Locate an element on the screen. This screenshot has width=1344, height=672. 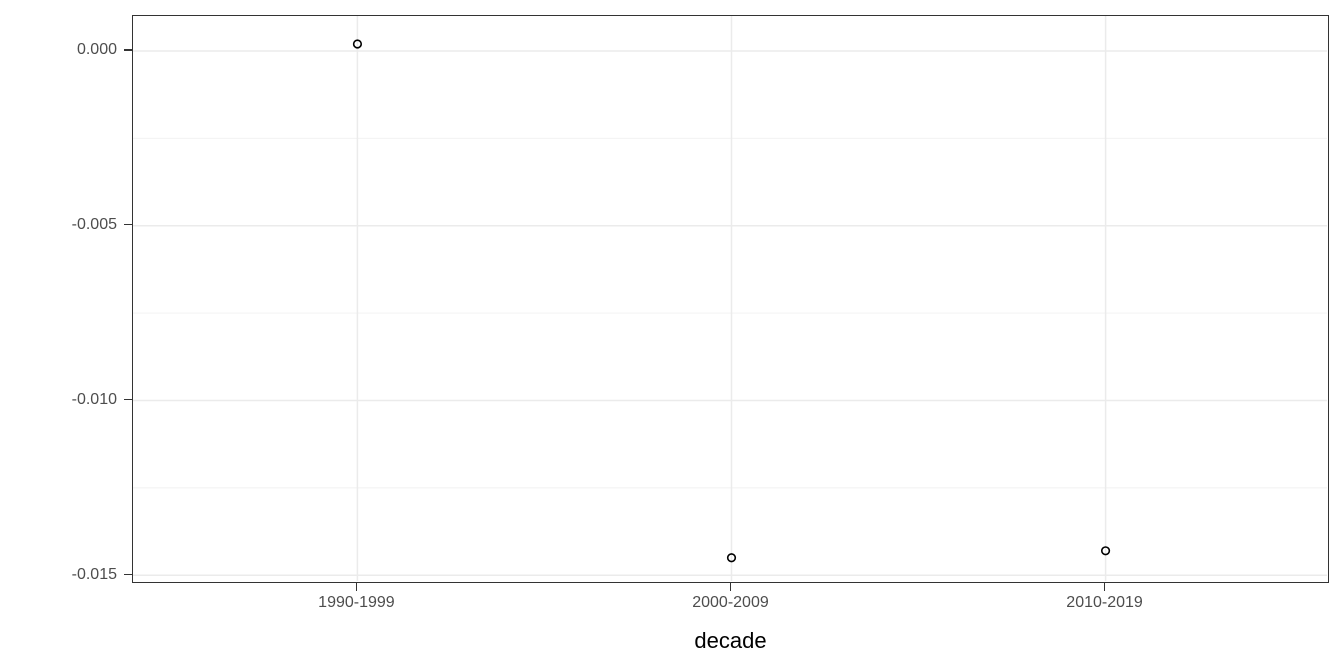
x-tick-label: 2000-2009 is located at coordinates (730, 602).